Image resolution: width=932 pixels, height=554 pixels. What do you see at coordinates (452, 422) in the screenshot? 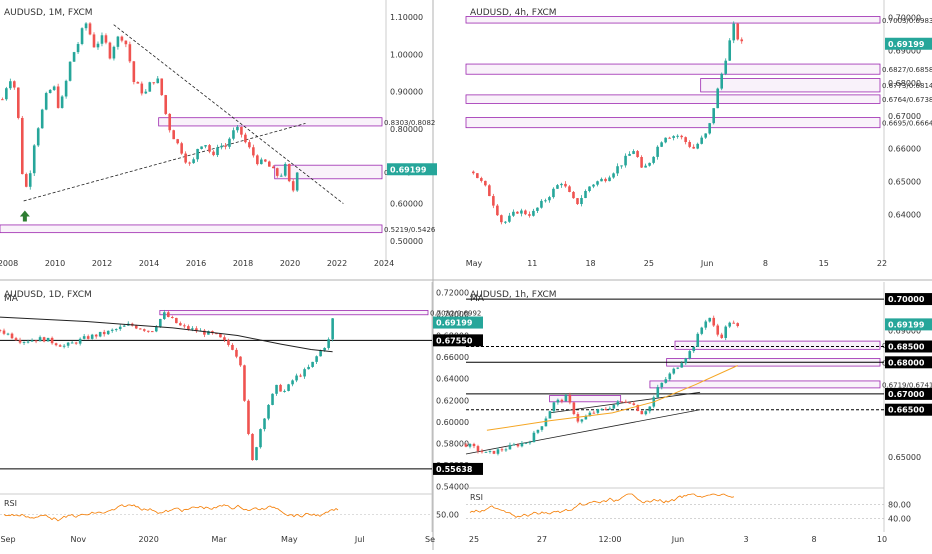
I see `y-tick-label: 0.60000` at bounding box center [452, 422].